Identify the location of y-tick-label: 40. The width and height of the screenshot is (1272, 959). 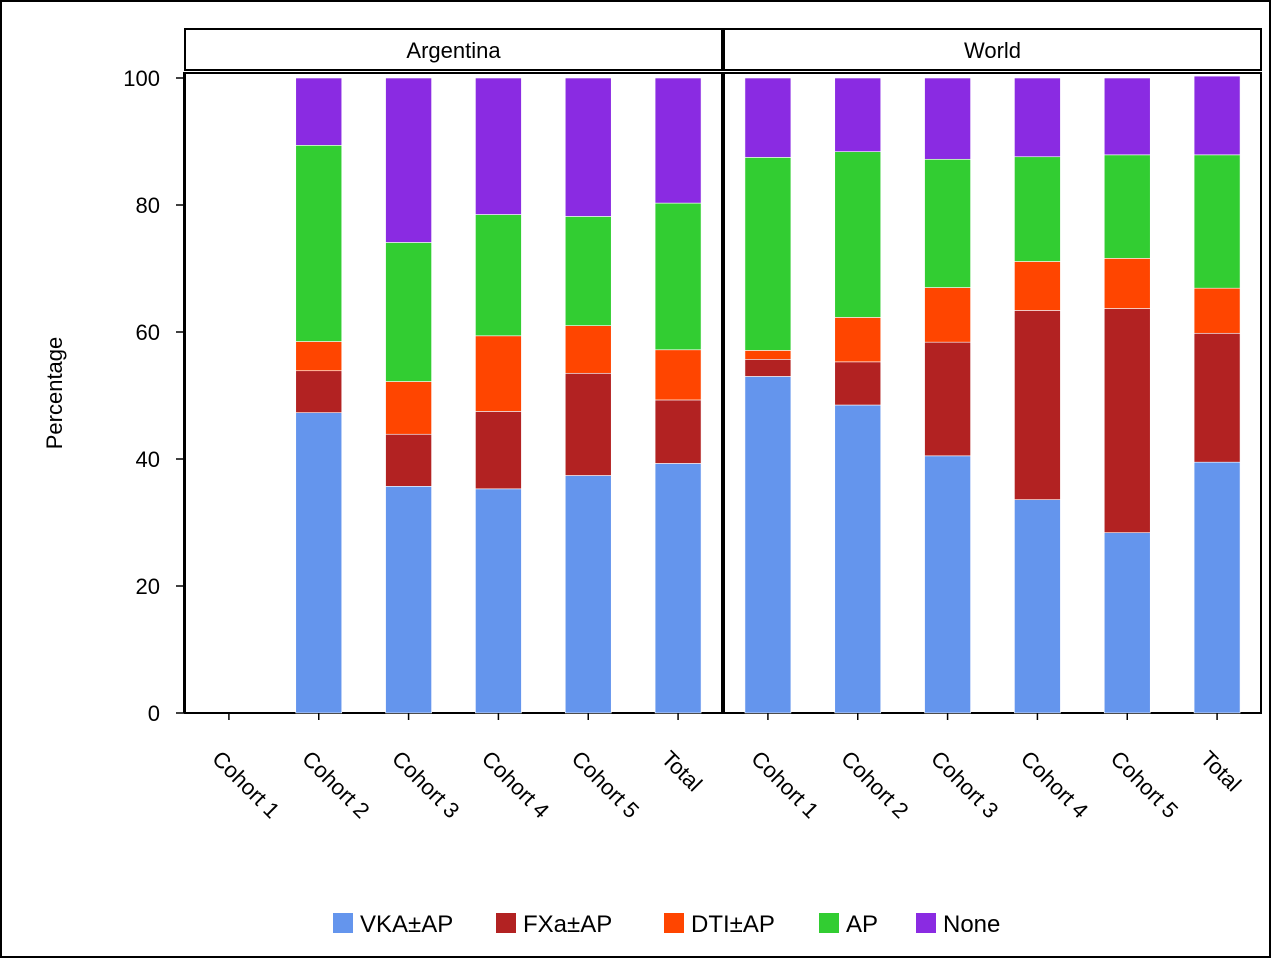
(148, 459).